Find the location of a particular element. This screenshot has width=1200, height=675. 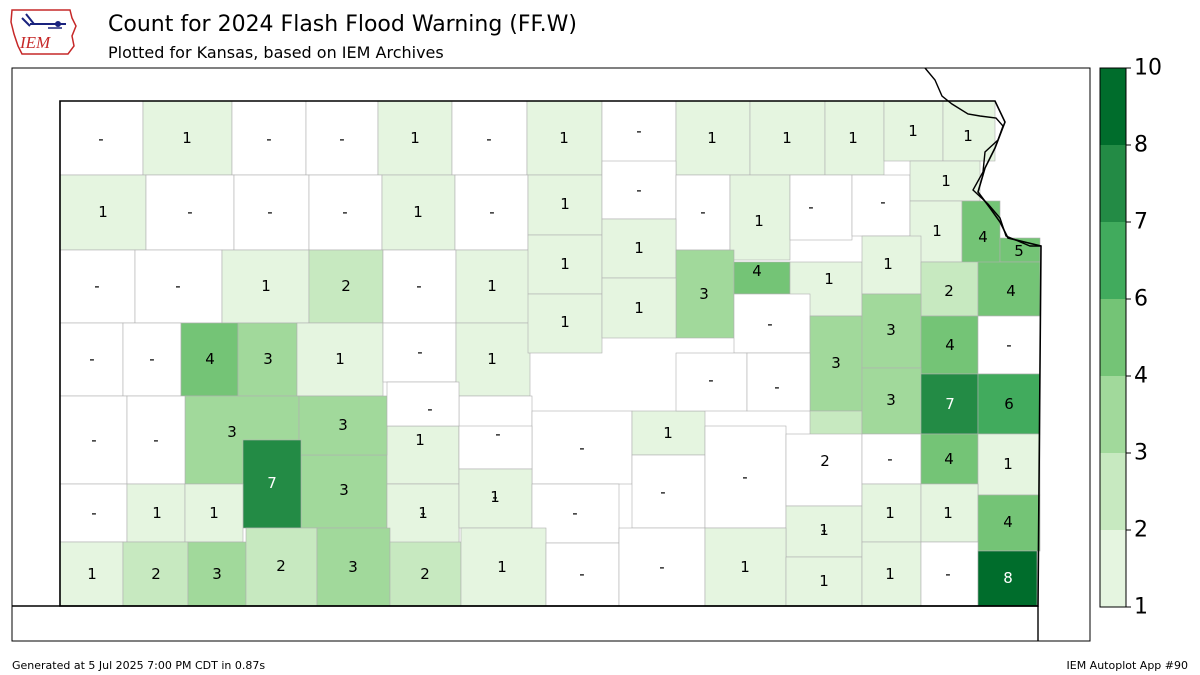

colorbar-tick-label: 4 is located at coordinates (1141, 376).